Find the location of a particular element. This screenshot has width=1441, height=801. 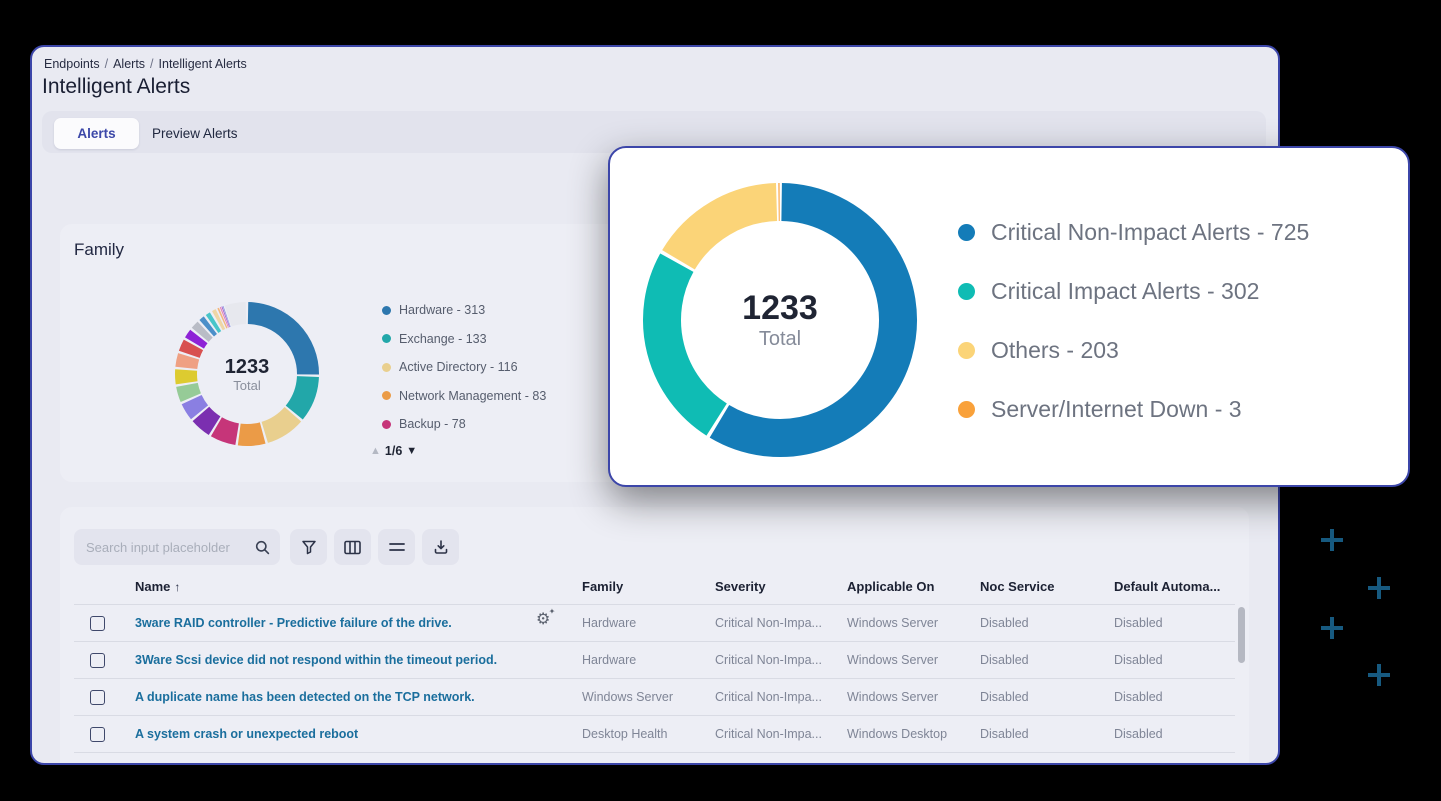

search-icon is located at coordinates (262, 547).